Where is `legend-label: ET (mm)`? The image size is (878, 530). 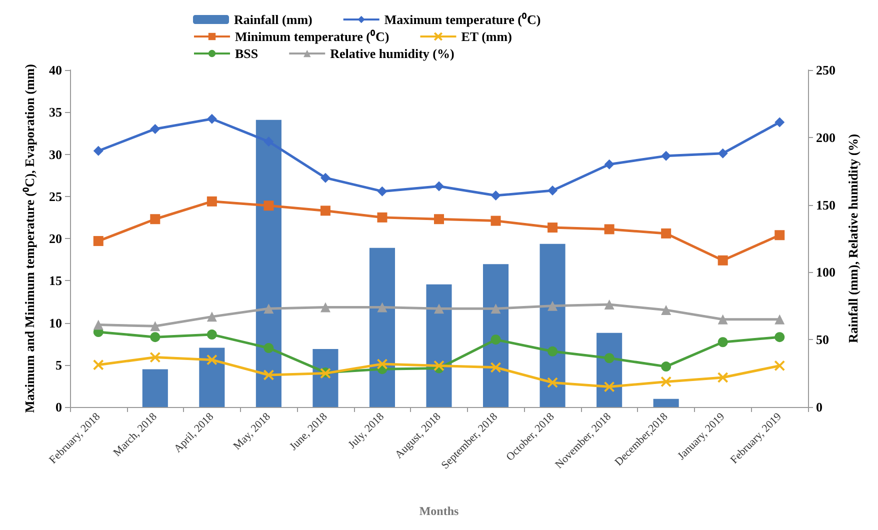
legend-label: ET (mm) is located at coordinates (486, 36).